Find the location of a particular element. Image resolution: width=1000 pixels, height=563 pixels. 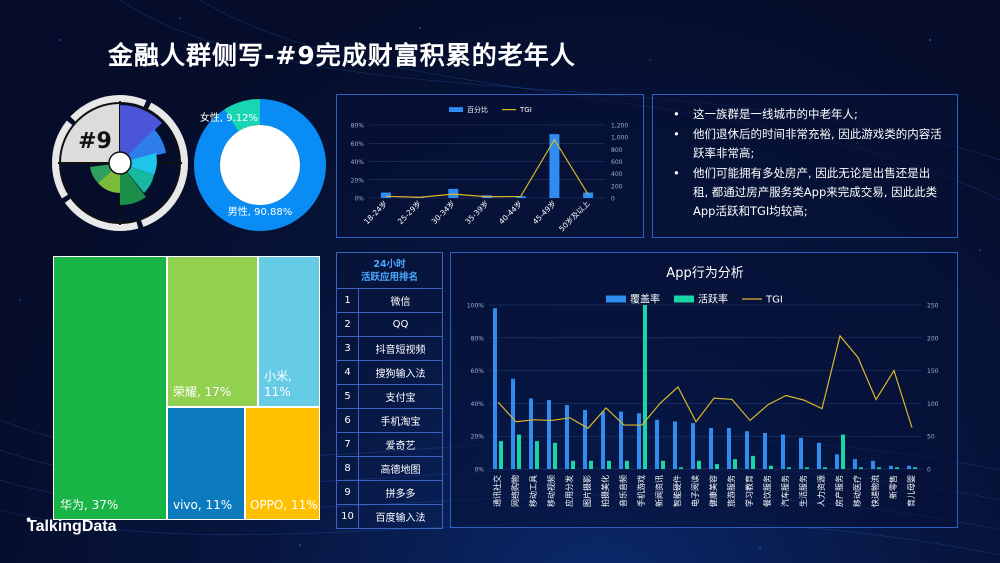

x-category-label: 应用分发 is located at coordinates (569, 491).